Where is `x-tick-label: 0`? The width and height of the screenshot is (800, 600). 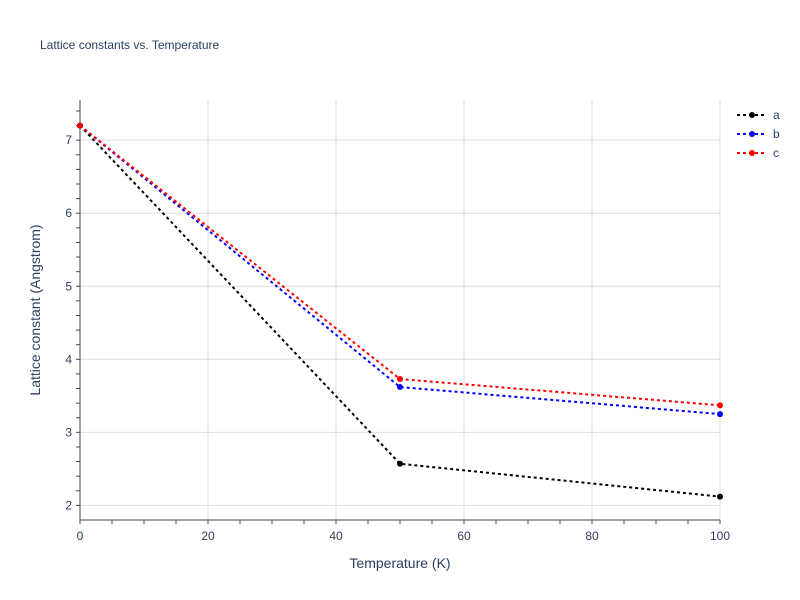 x-tick-label: 0 is located at coordinates (80, 536).